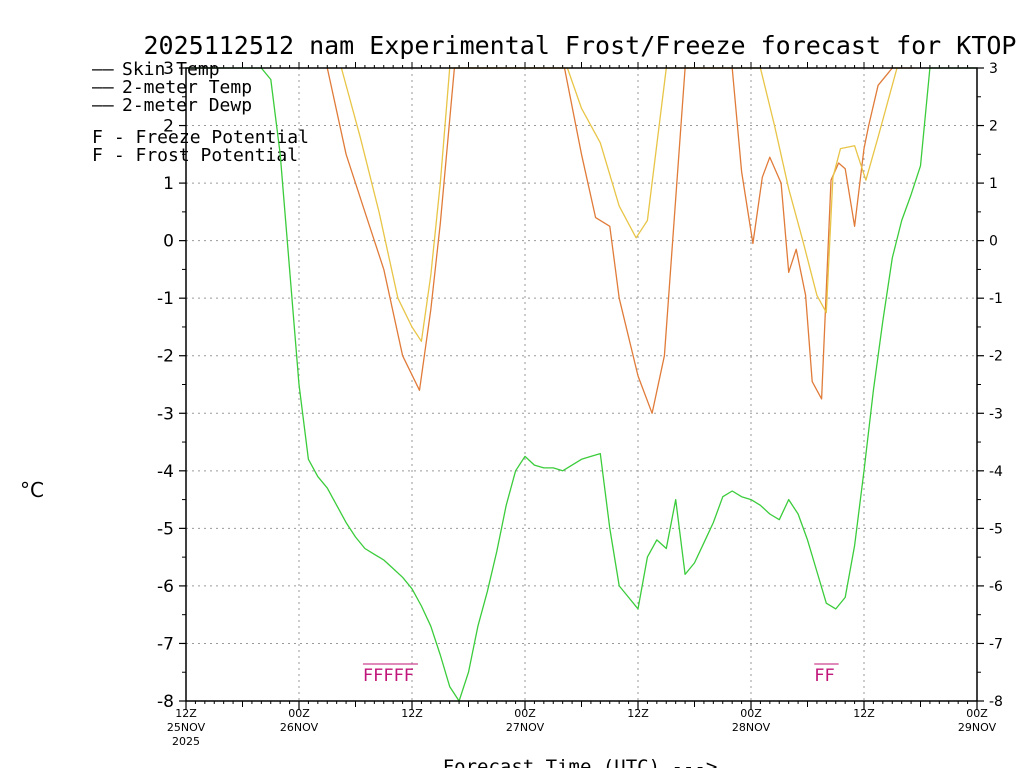  What do you see at coordinates (200, 155) in the screenshot?
I see `legend-label-frost: - Frost Potential` at bounding box center [200, 155].